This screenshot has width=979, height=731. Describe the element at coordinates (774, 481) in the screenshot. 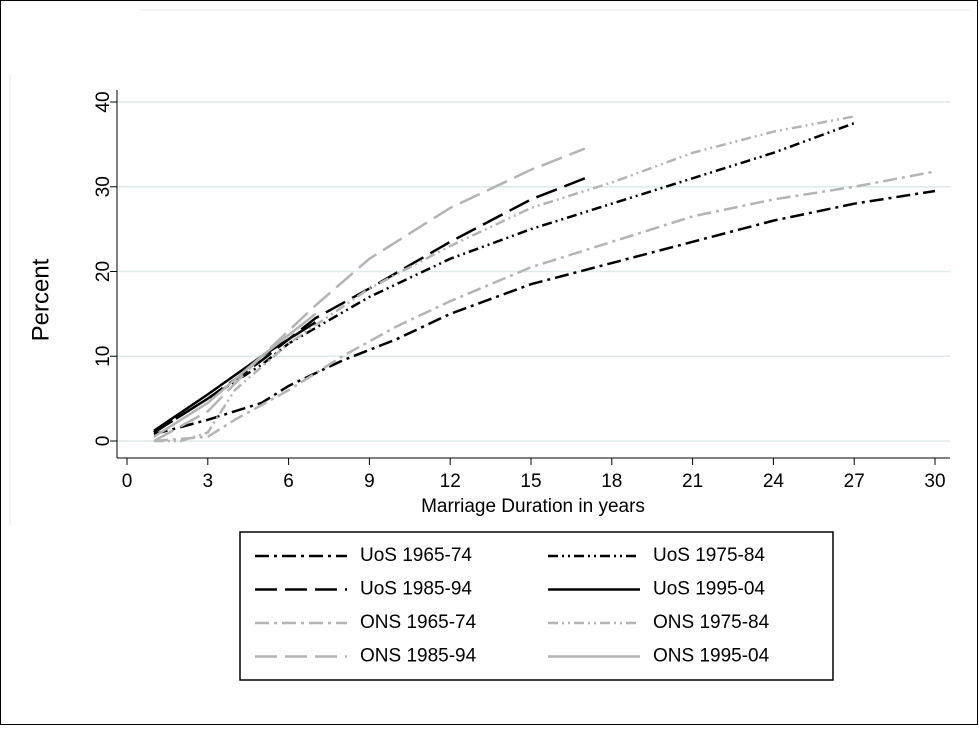

I see `x-tick-label: 24` at that location.